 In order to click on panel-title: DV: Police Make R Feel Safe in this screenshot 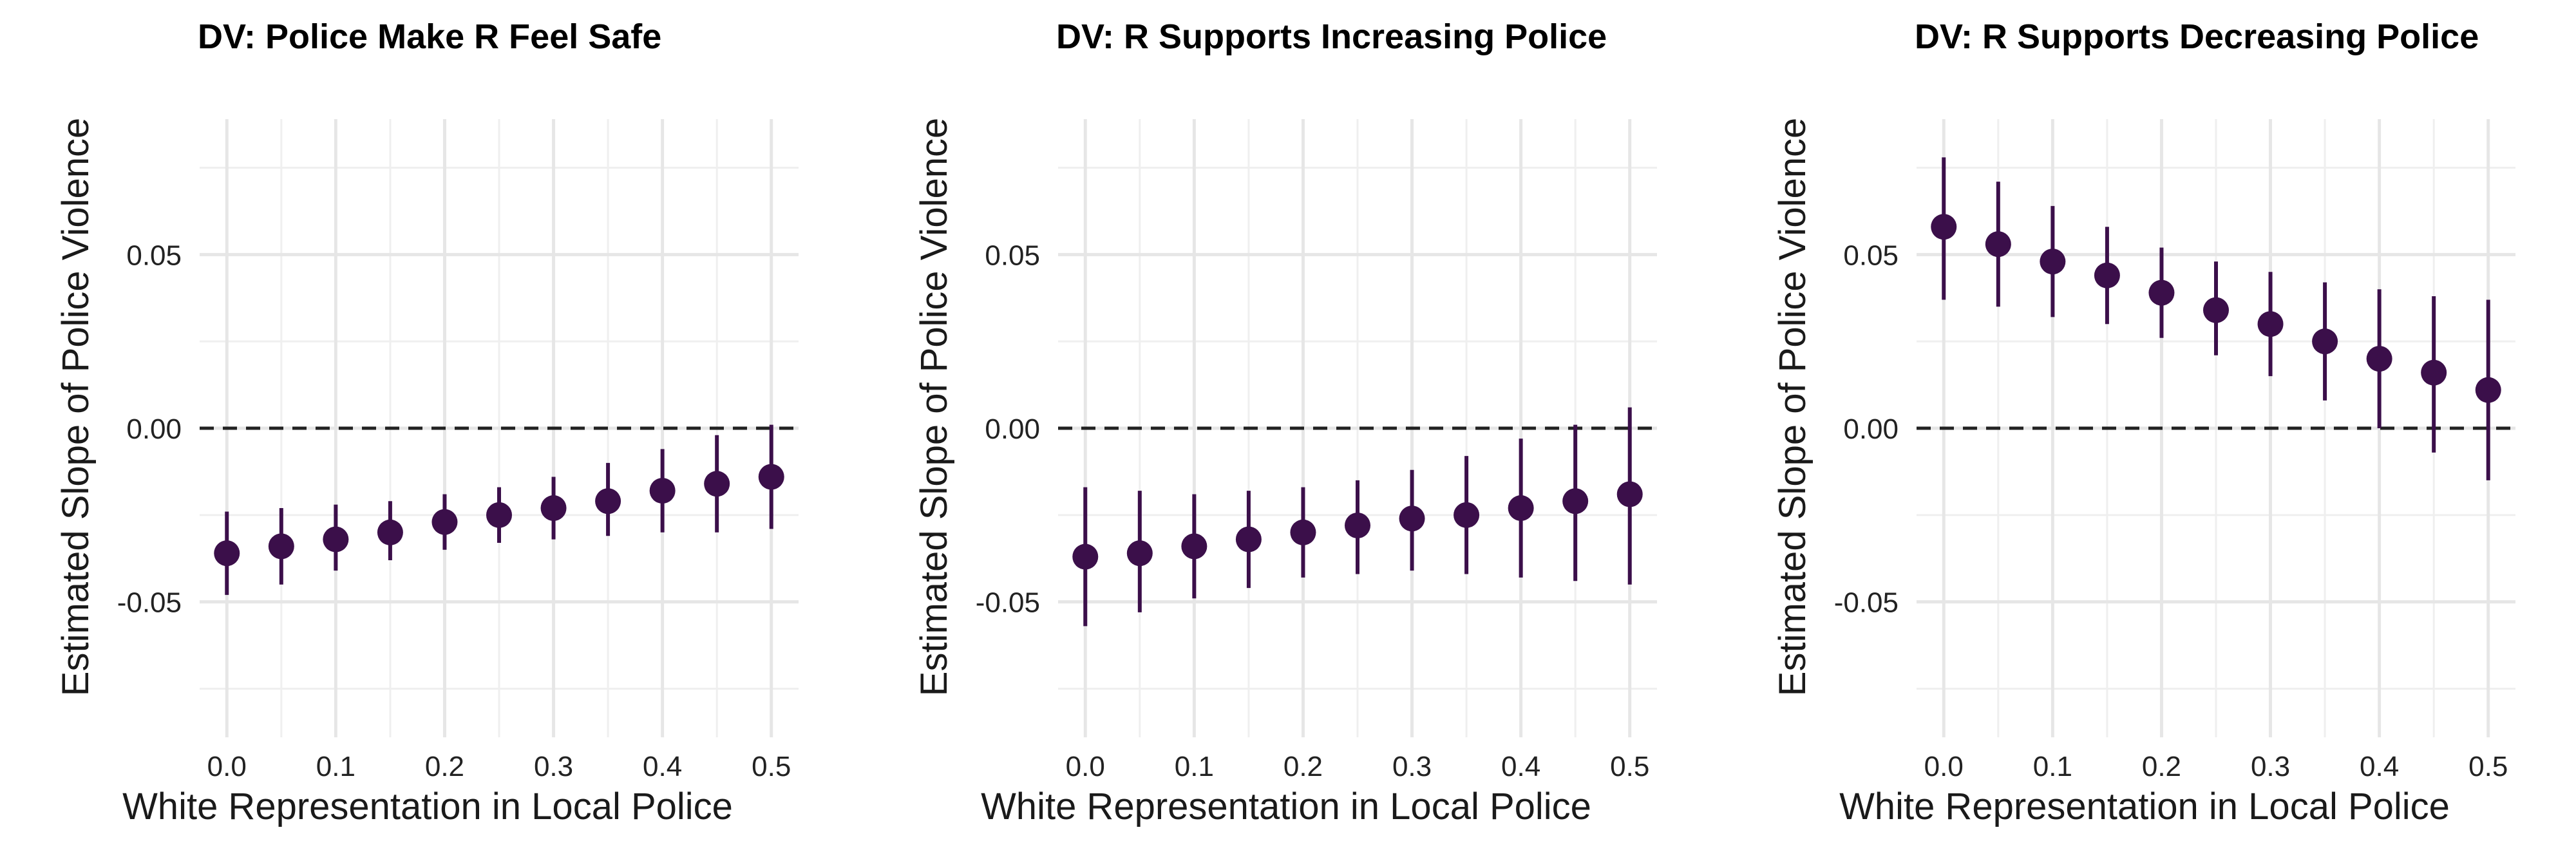, I will do `click(430, 36)`.